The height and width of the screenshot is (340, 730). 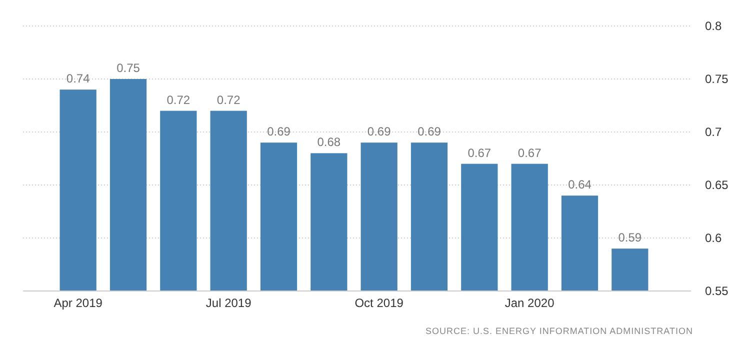 I want to click on x-tick-label: Apr 2019, so click(x=78, y=303).